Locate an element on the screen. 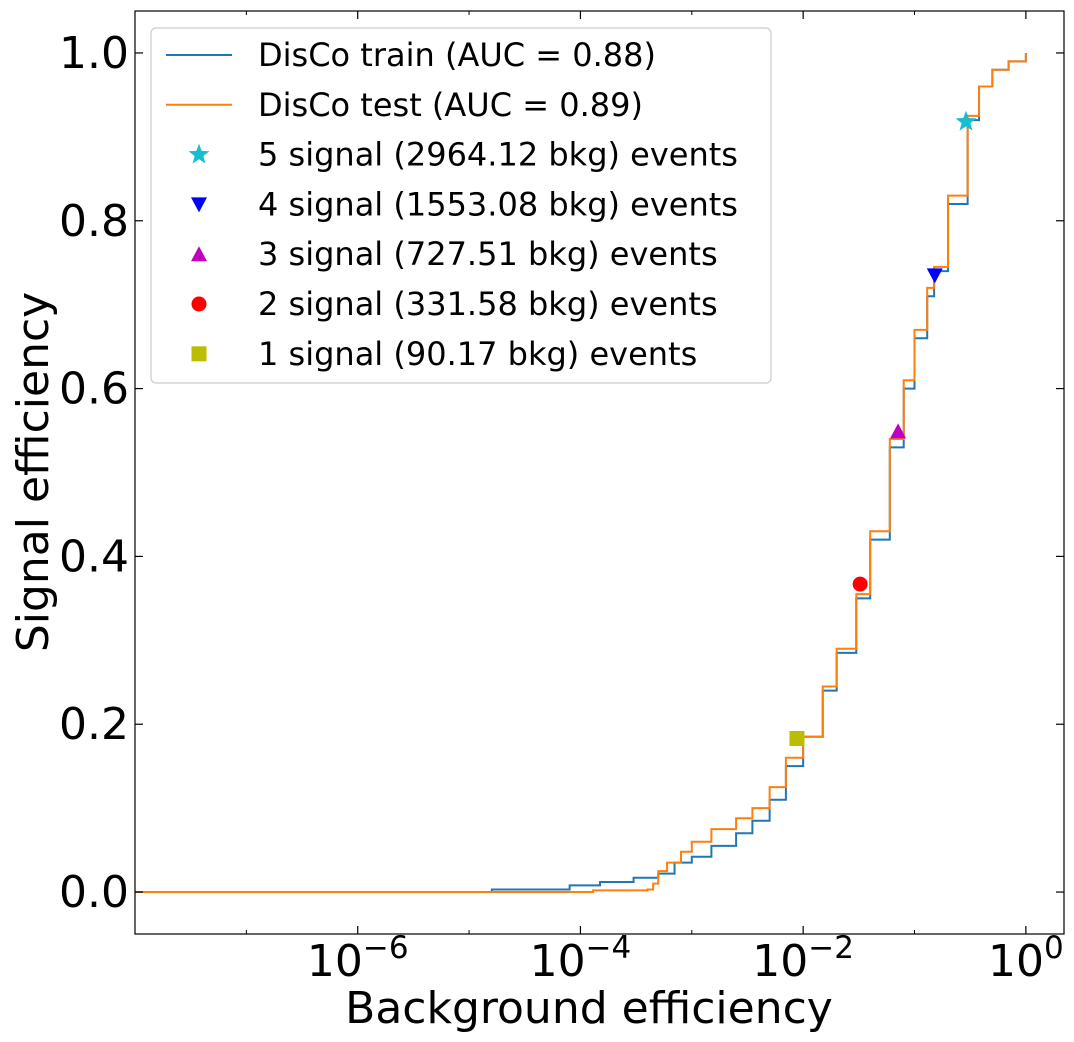 This screenshot has height=1042, width=1074. x-tick-exponent: −6 is located at coordinates (386, 948).